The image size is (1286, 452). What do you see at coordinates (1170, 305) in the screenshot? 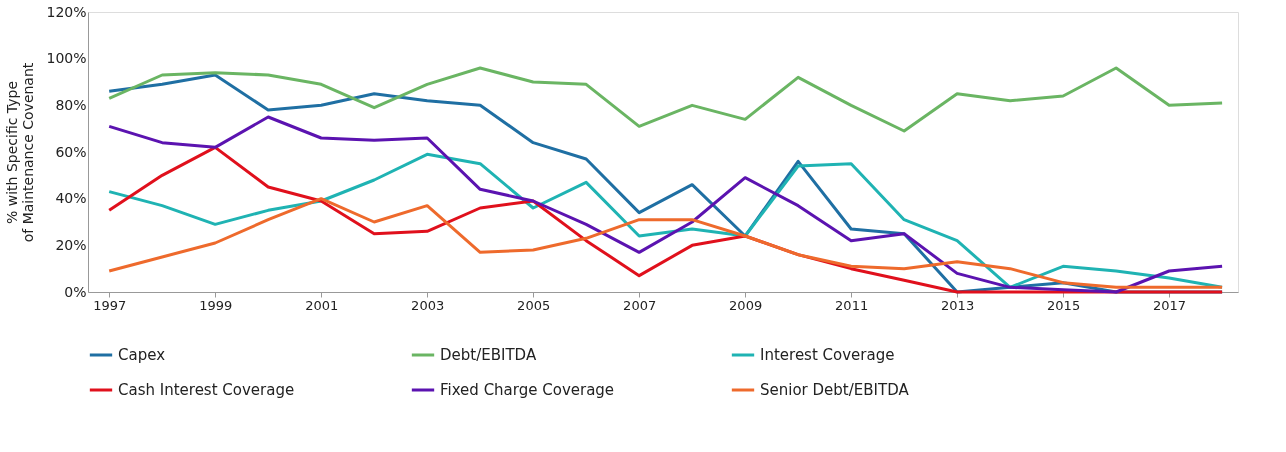
I see `x-tick-label: 2017` at bounding box center [1170, 305].